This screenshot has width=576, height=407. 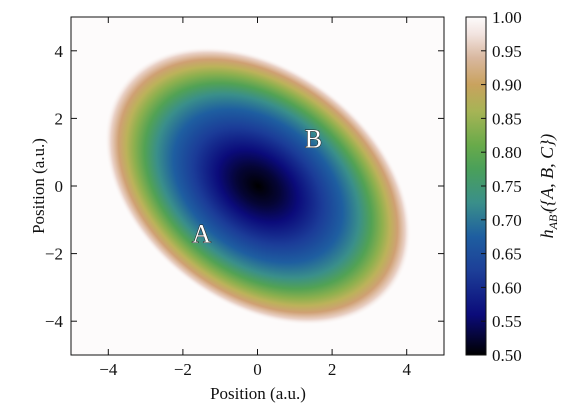 What do you see at coordinates (38, 186) in the screenshot?
I see `y-axis-label: Position (a.u.)` at bounding box center [38, 186].